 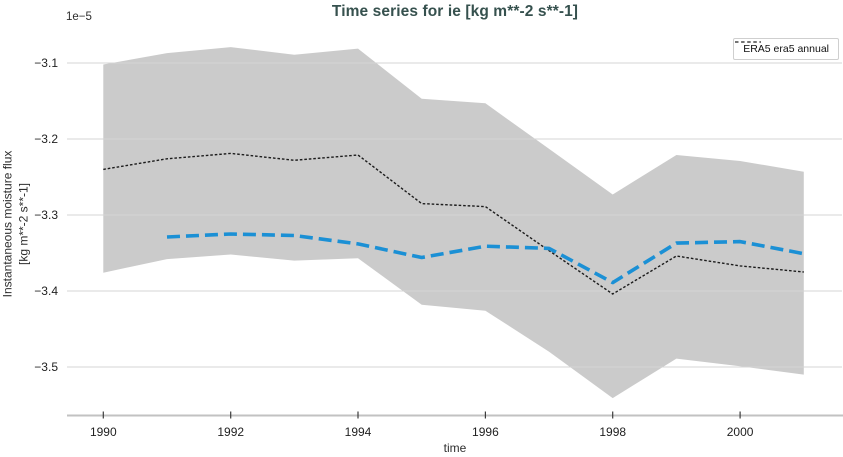 I want to click on x-tick-label: 1990, so click(x=103, y=432).